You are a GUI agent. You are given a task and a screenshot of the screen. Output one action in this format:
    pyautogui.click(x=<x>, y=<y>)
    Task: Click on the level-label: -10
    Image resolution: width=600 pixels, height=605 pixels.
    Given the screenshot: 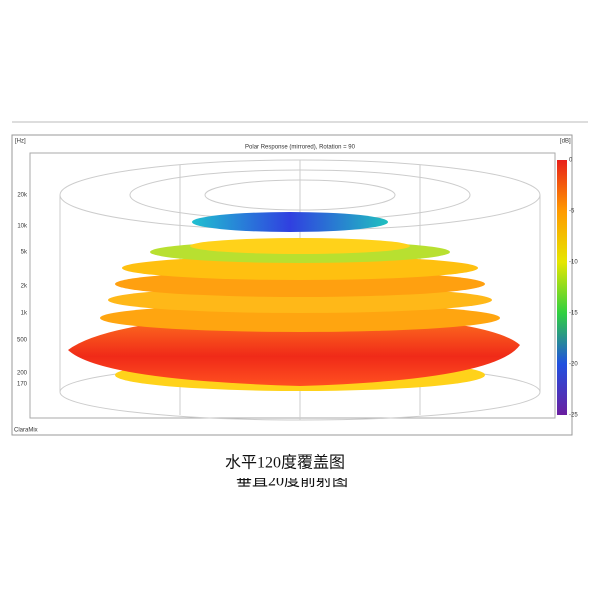 What is the action you would take?
    pyautogui.click(x=573, y=263)
    